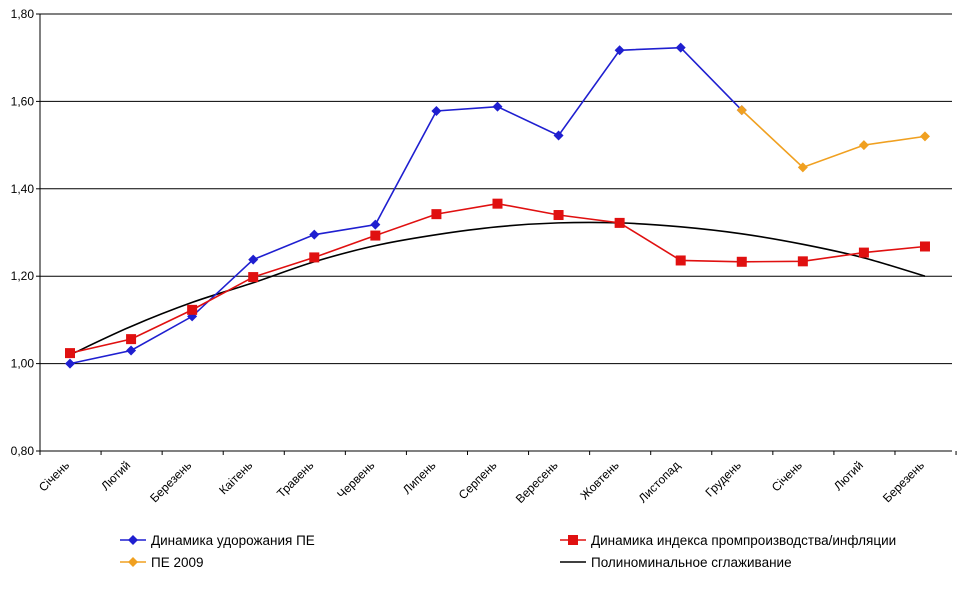 The image size is (972, 592). I want to click on x-tick-label: Жовтень, so click(599, 480).